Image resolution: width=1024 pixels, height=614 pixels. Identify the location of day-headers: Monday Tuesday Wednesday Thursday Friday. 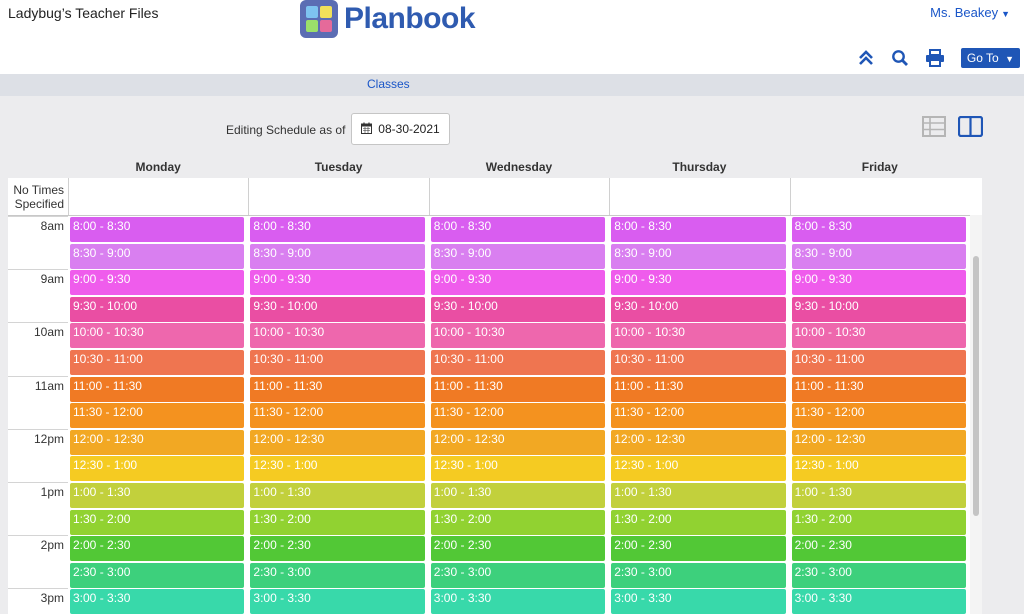
(519, 169).